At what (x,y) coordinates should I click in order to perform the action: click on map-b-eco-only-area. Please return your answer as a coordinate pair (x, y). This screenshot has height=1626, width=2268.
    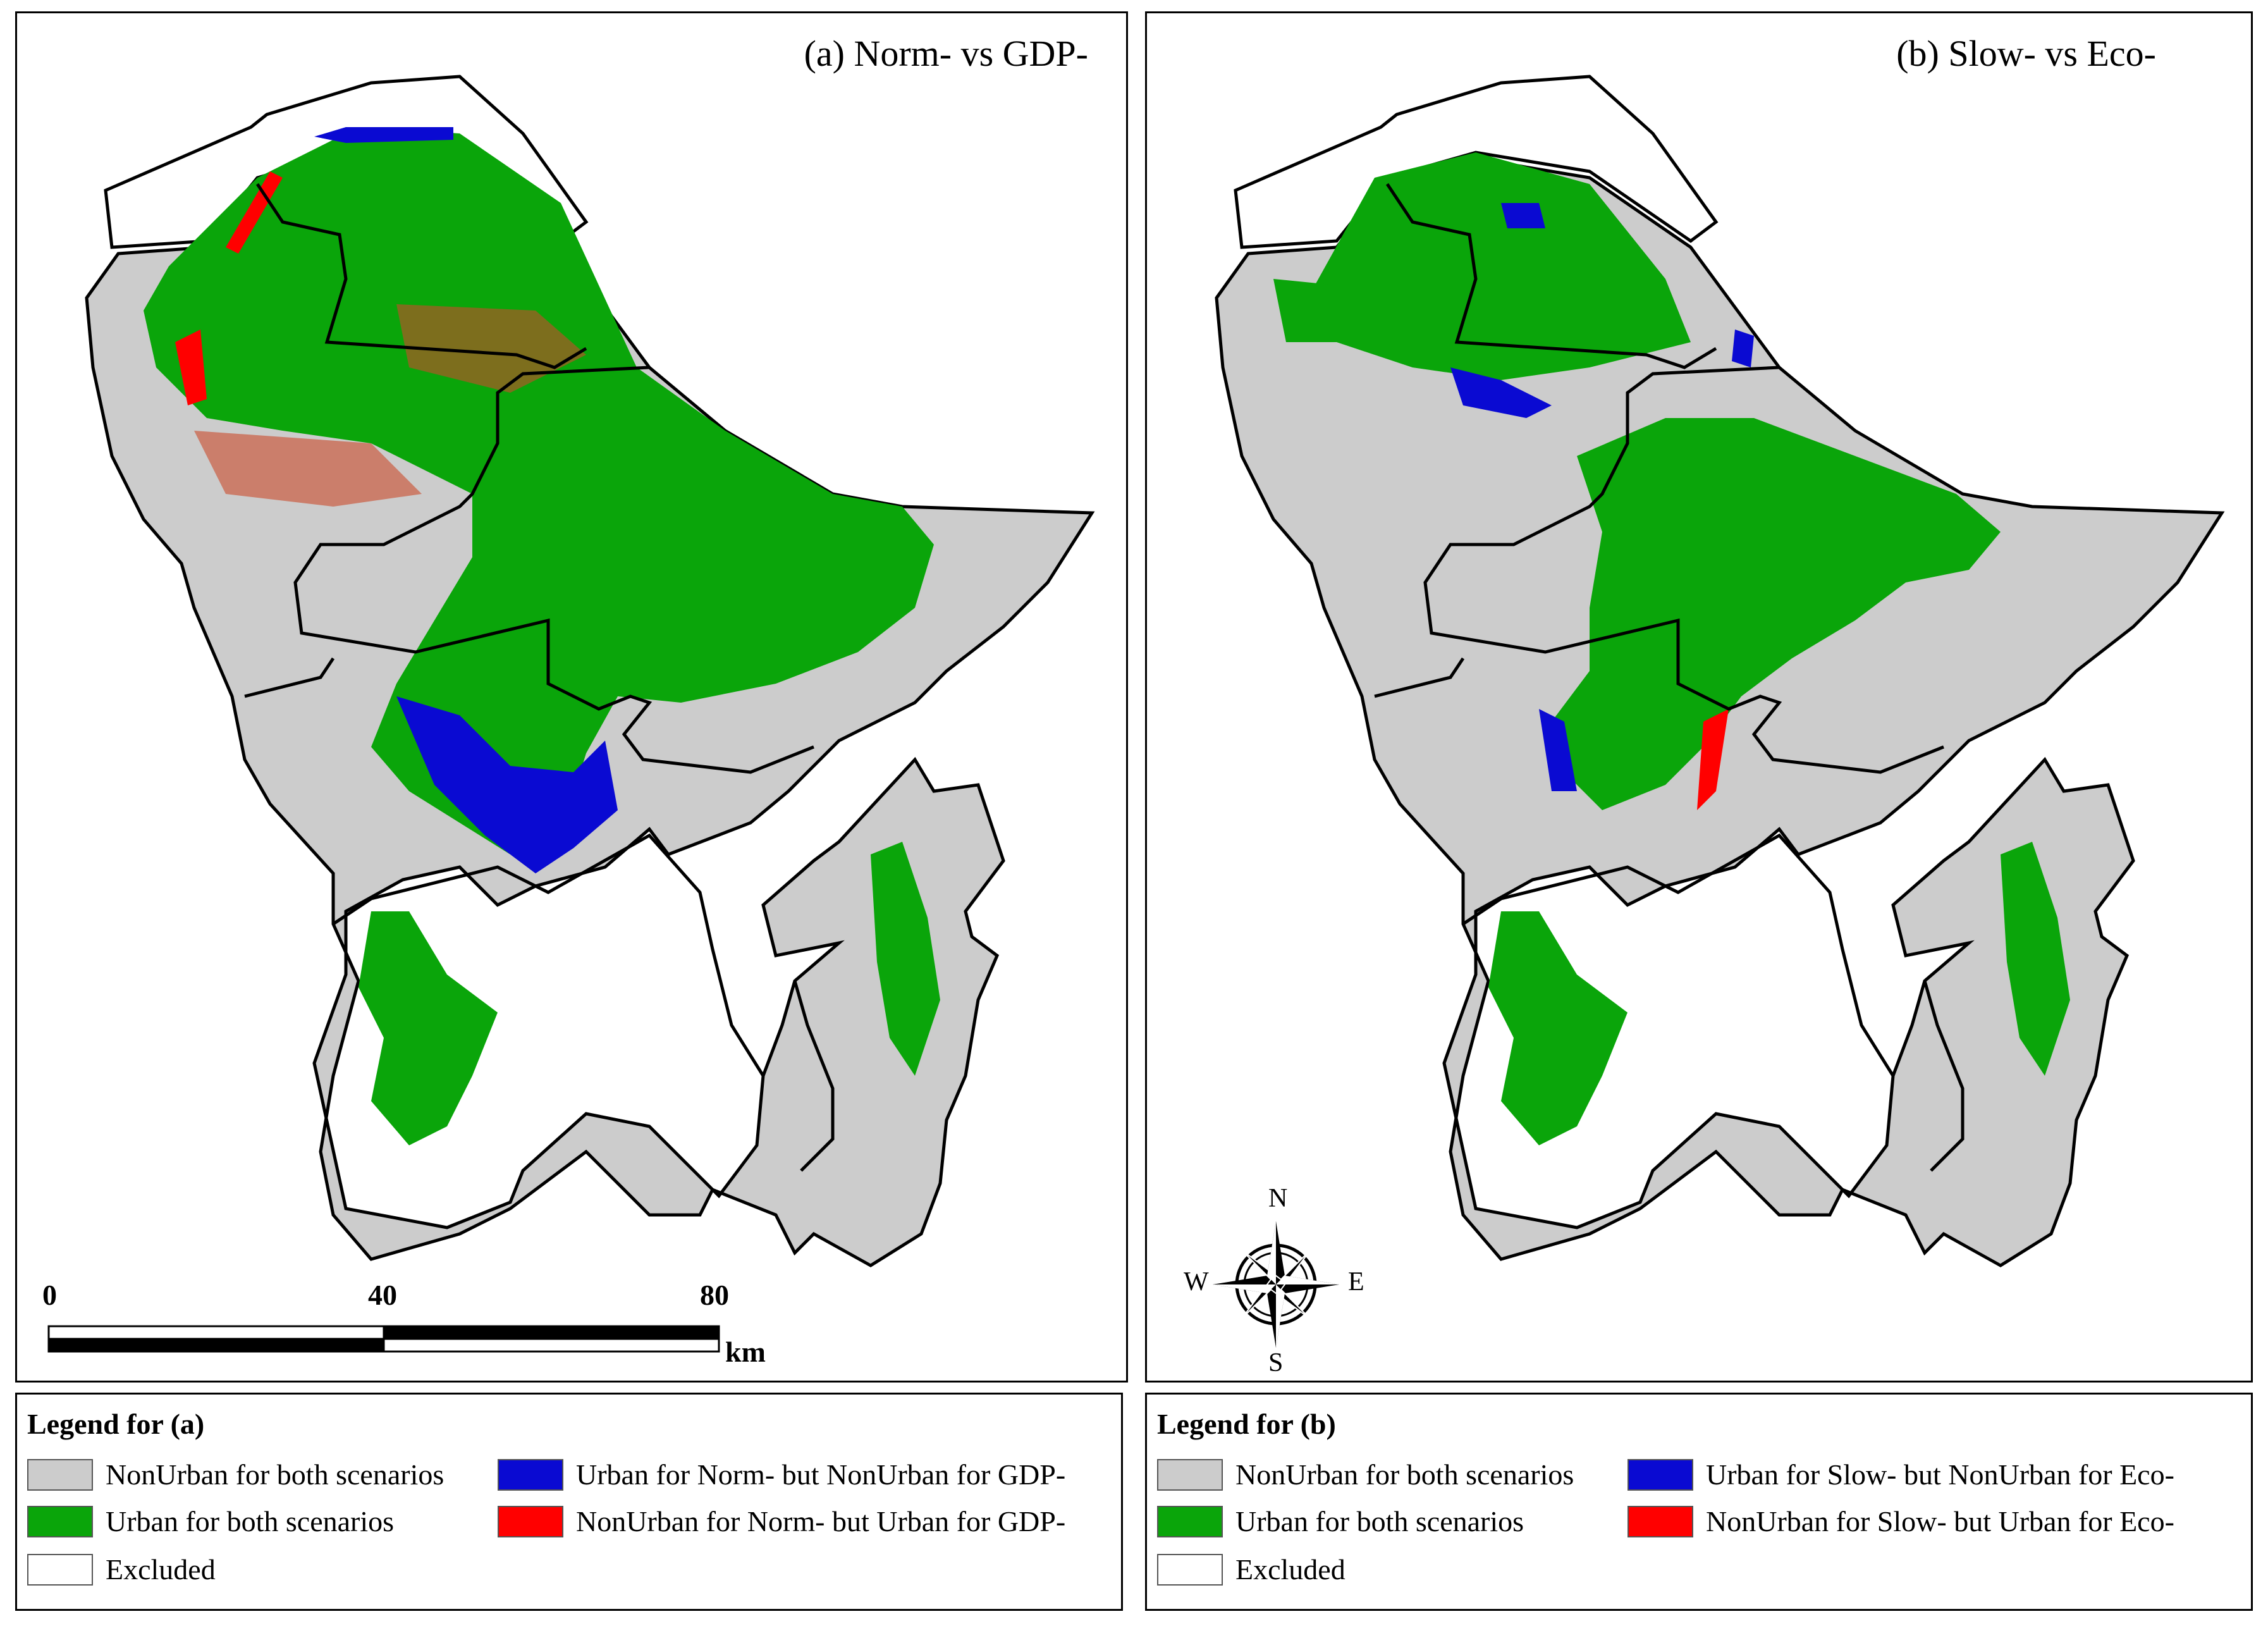
    Looking at the image, I should click on (1713, 759).